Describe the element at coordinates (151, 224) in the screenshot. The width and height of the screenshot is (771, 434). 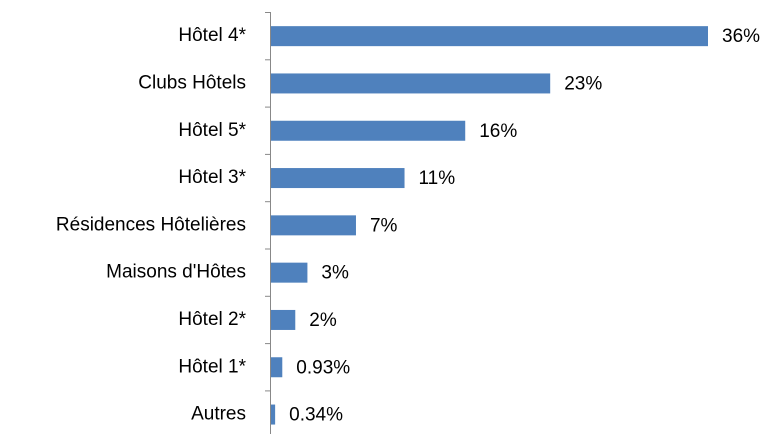
I see `category-label: Résidences Hôtelières` at that location.